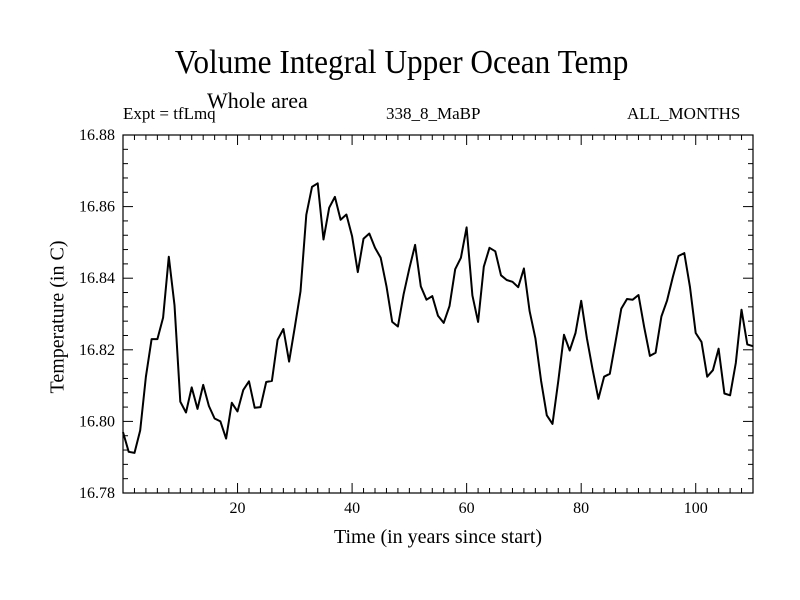  Describe the element at coordinates (97, 493) in the screenshot. I see `y-tick-label: 16.78` at that location.